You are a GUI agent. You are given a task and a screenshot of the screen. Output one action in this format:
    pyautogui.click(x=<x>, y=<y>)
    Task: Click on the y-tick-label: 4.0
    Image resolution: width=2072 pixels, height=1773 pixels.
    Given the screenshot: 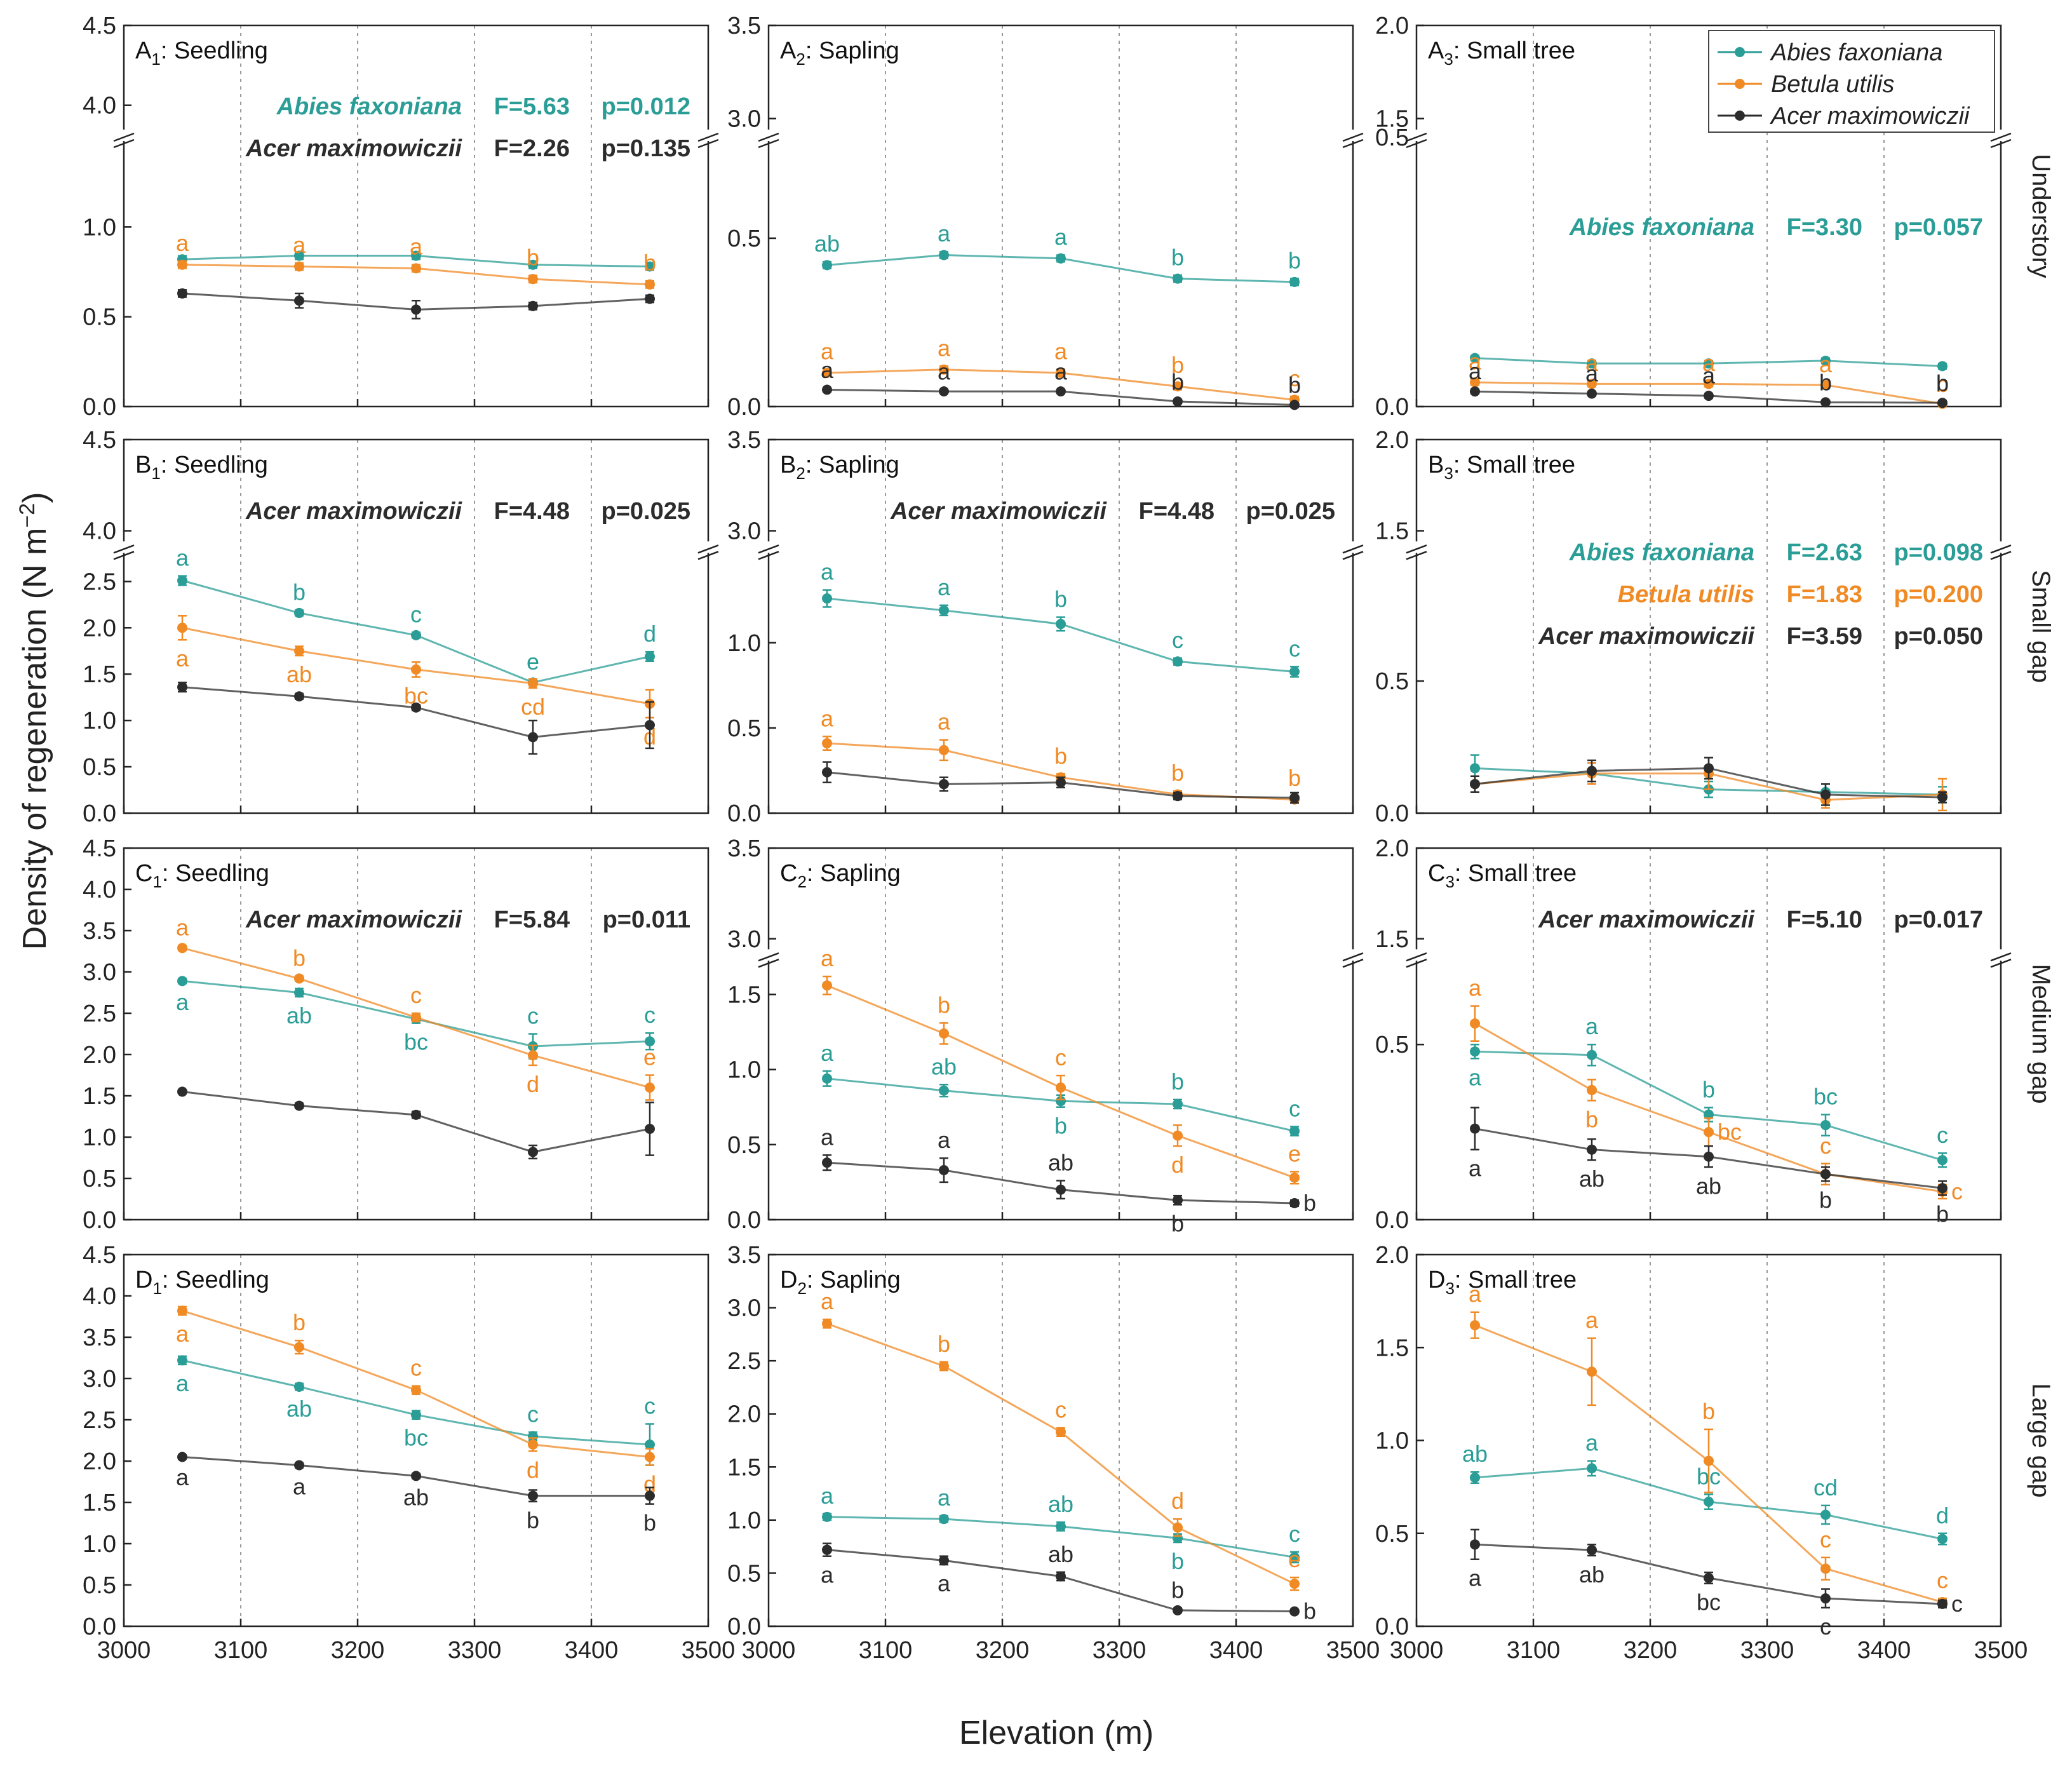 What is the action you would take?
    pyautogui.click(x=99, y=531)
    